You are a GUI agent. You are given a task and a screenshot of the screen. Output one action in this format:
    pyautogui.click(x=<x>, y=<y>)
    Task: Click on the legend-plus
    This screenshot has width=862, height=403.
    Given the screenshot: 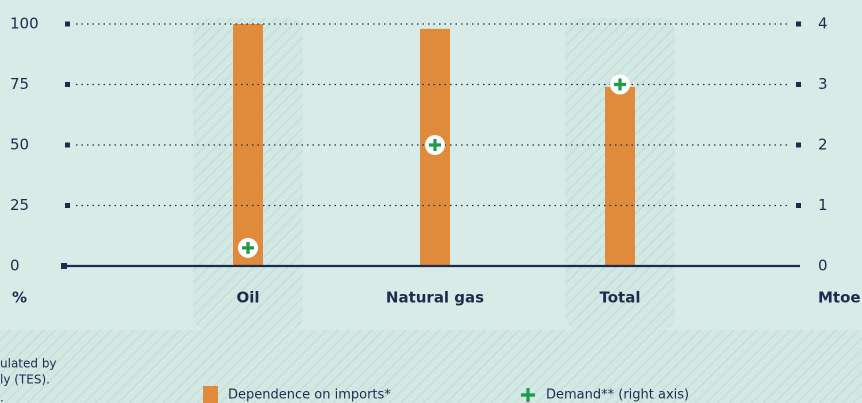 What is the action you would take?
    pyautogui.click(x=528, y=395)
    